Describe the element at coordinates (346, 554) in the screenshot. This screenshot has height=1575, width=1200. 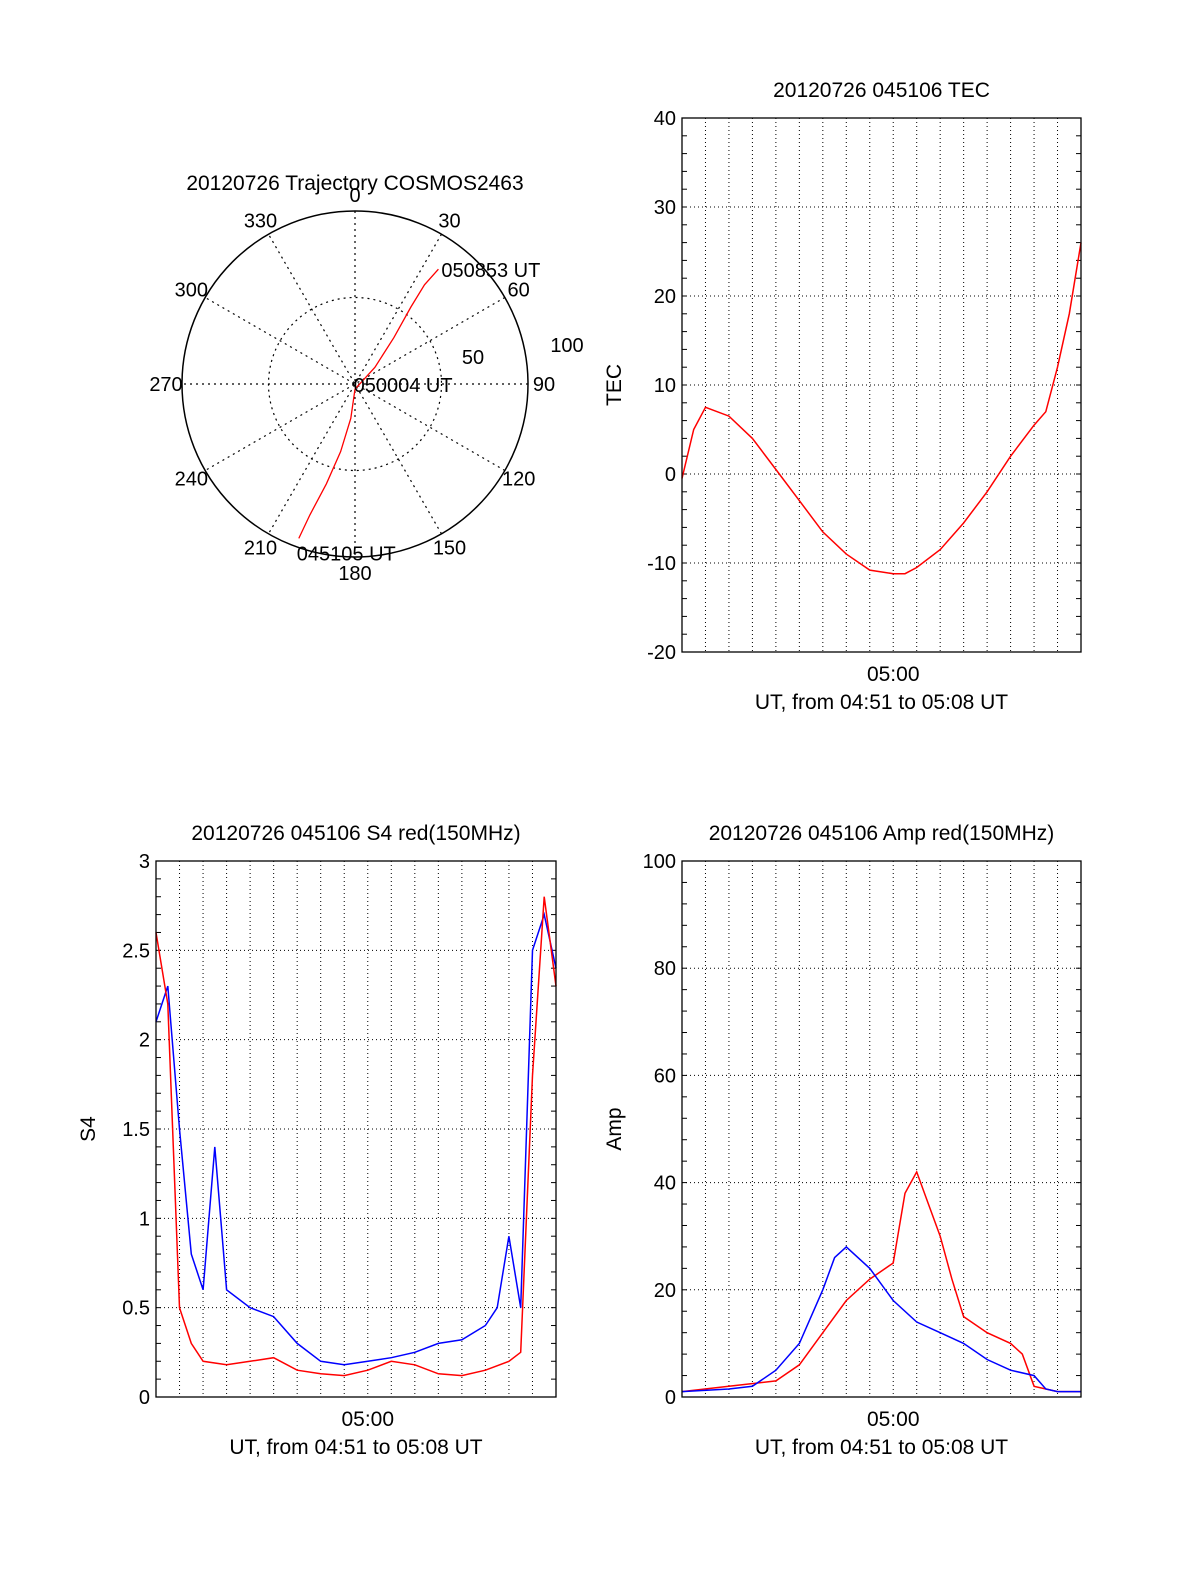
I see `trajectory-time-label: 045105 UT` at that location.